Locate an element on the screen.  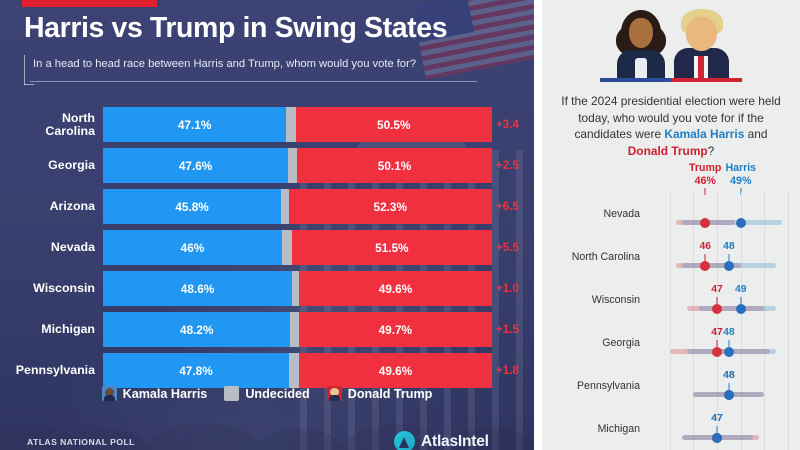
trump-face is located at coordinates (701, 34).